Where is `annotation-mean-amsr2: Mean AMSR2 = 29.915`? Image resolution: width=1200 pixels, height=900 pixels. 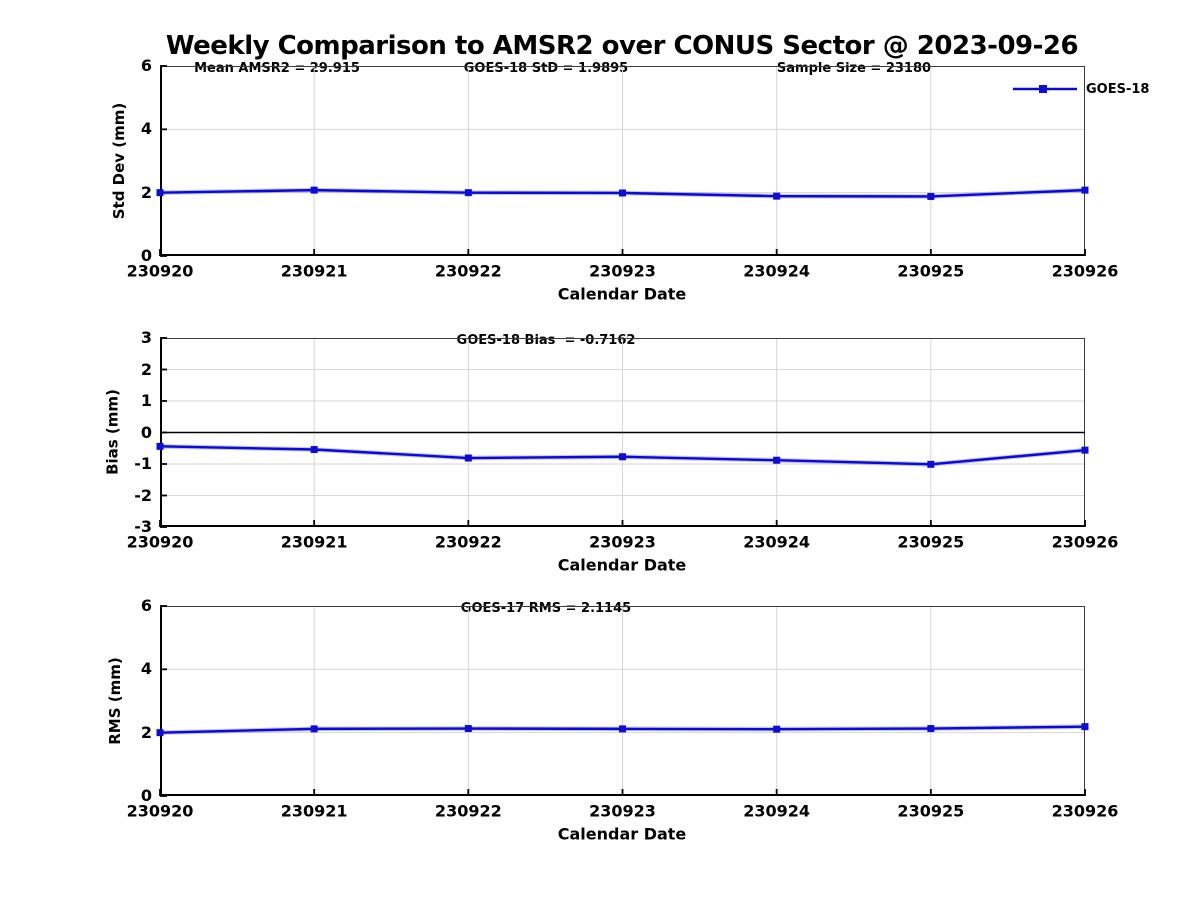
annotation-mean-amsr2: Mean AMSR2 = 29.915 is located at coordinates (277, 68).